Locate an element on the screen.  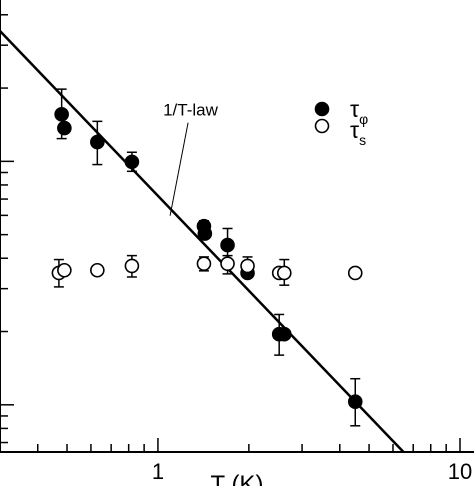
legend-marker-open is located at coordinates (322, 126).